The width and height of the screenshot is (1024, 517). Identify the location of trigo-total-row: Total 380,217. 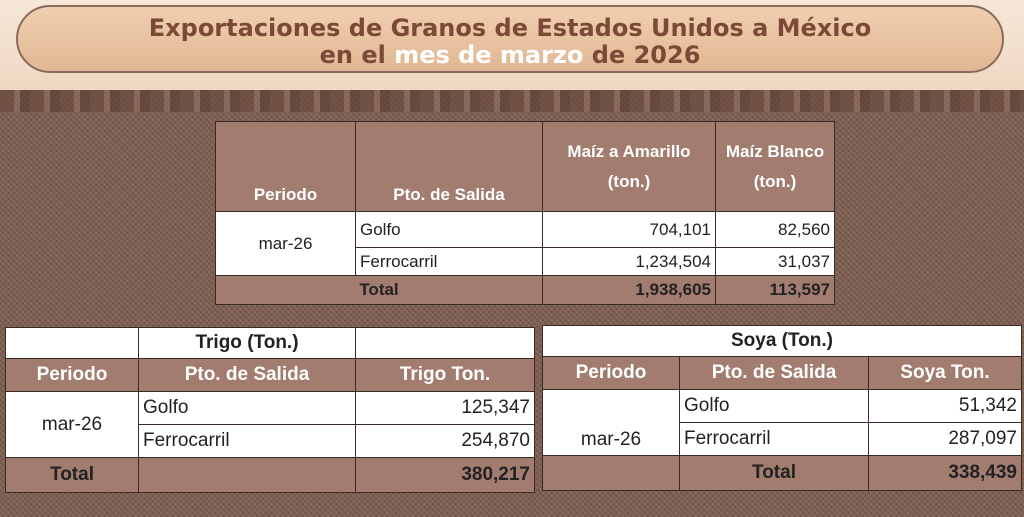
(270, 475).